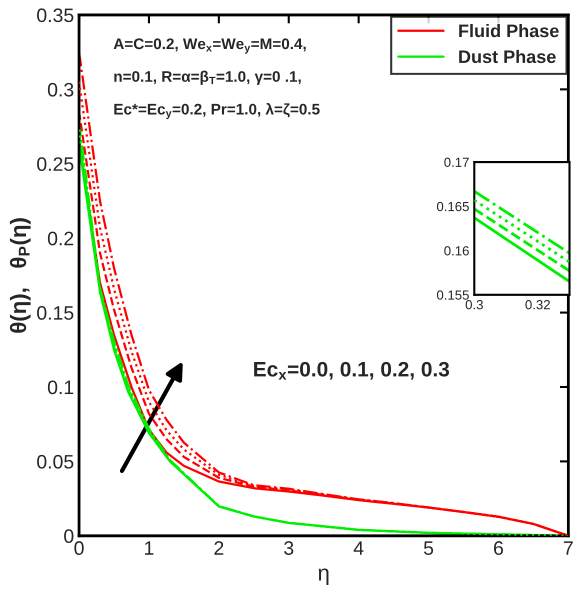 This screenshot has width=577, height=598. What do you see at coordinates (55, 461) in the screenshot?
I see `y-tick-label: 0.05` at bounding box center [55, 461].